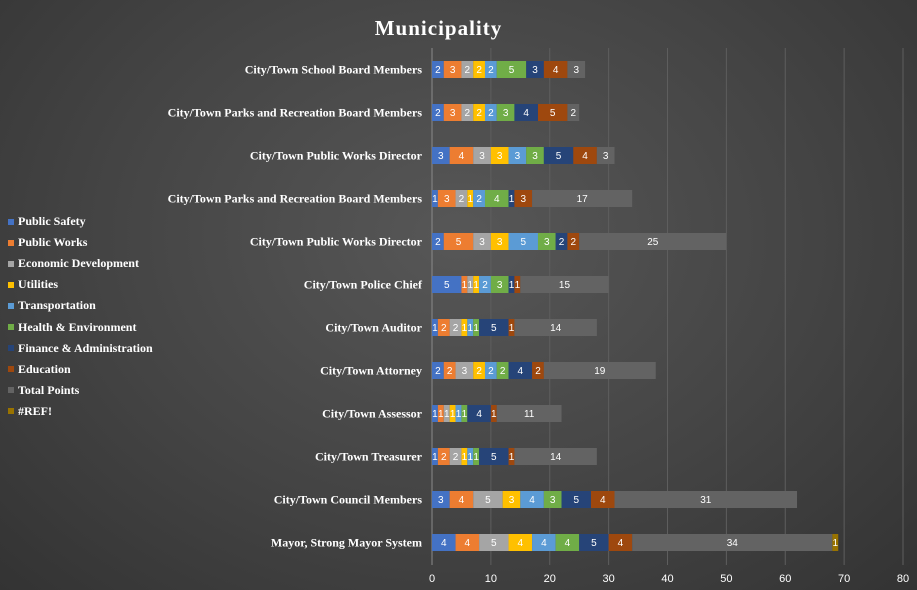 The width and height of the screenshot is (917, 590). Describe the element at coordinates (348, 500) in the screenshot. I see `category-label: City/Town Council Members` at that location.